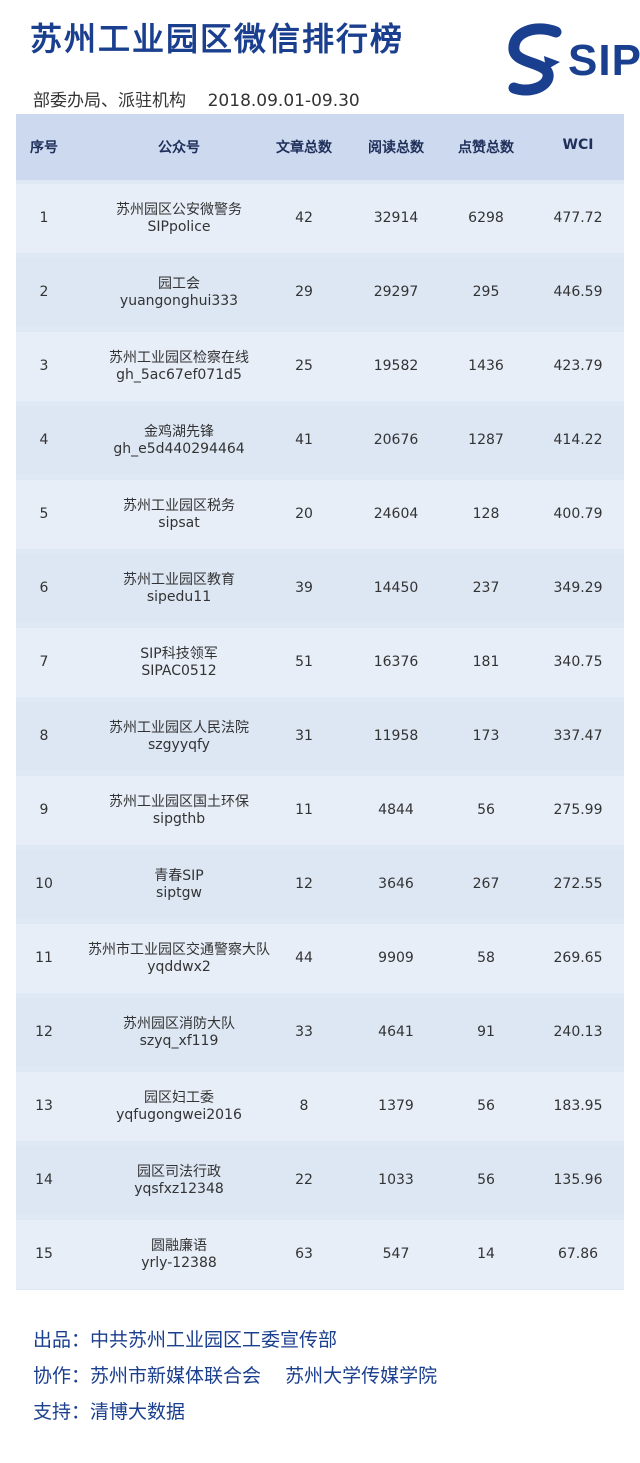 Image resolution: width=640 pixels, height=1463 pixels. I want to click on rank-cell: 12, so click(44, 1032).